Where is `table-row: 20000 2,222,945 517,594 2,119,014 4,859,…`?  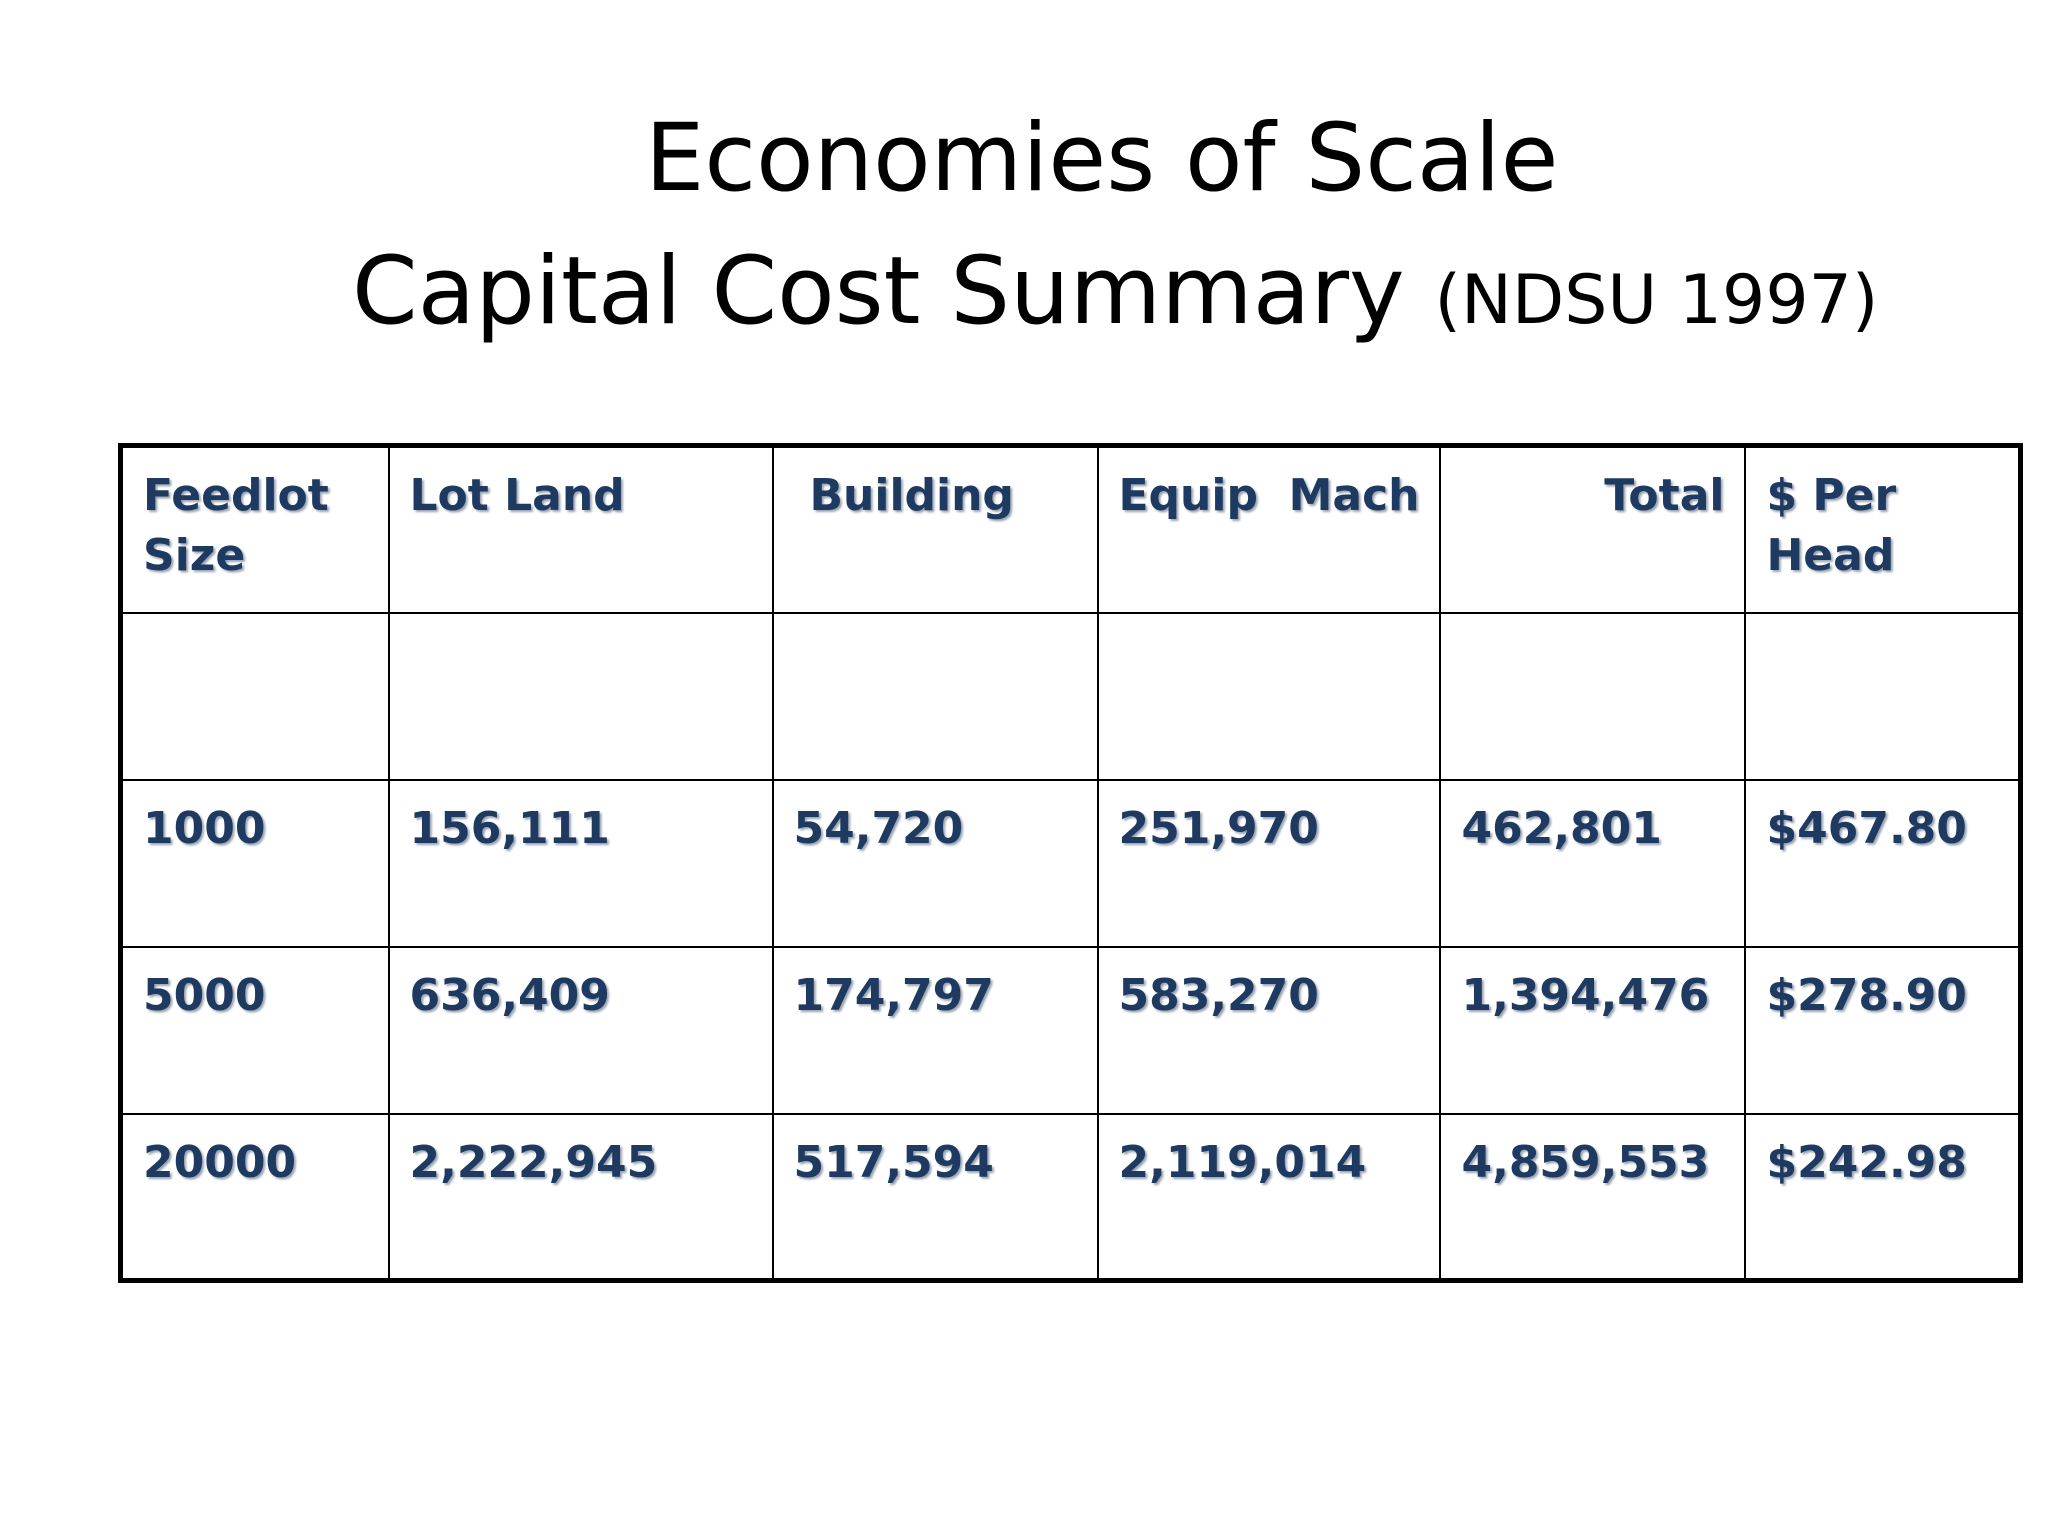 table-row: 20000 2,222,945 517,594 2,119,014 4,859,… is located at coordinates (1070, 1197).